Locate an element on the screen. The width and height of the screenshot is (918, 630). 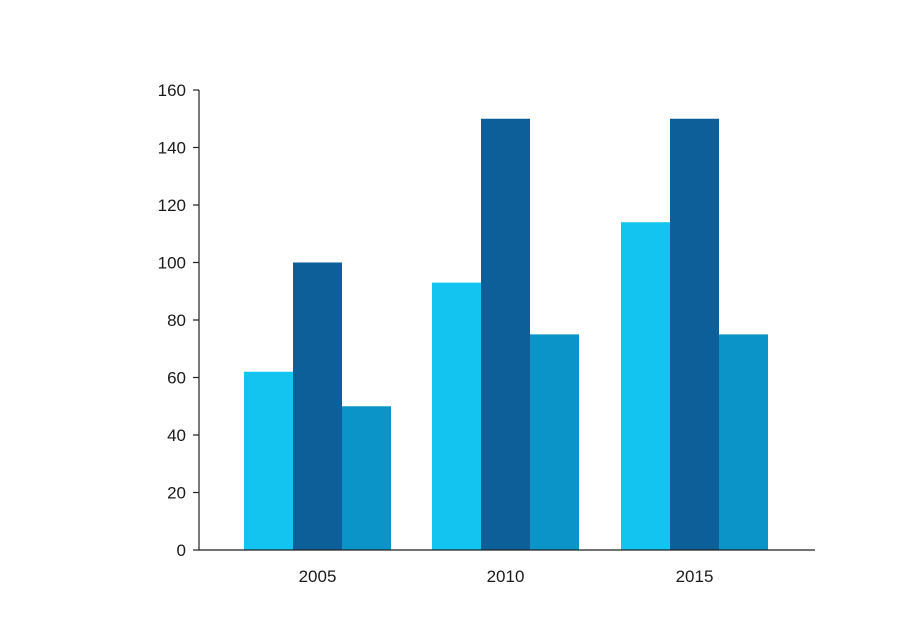
y-ticks-group: 0 20 40 60 80 100 120 140 160 is located at coordinates (178, 320).